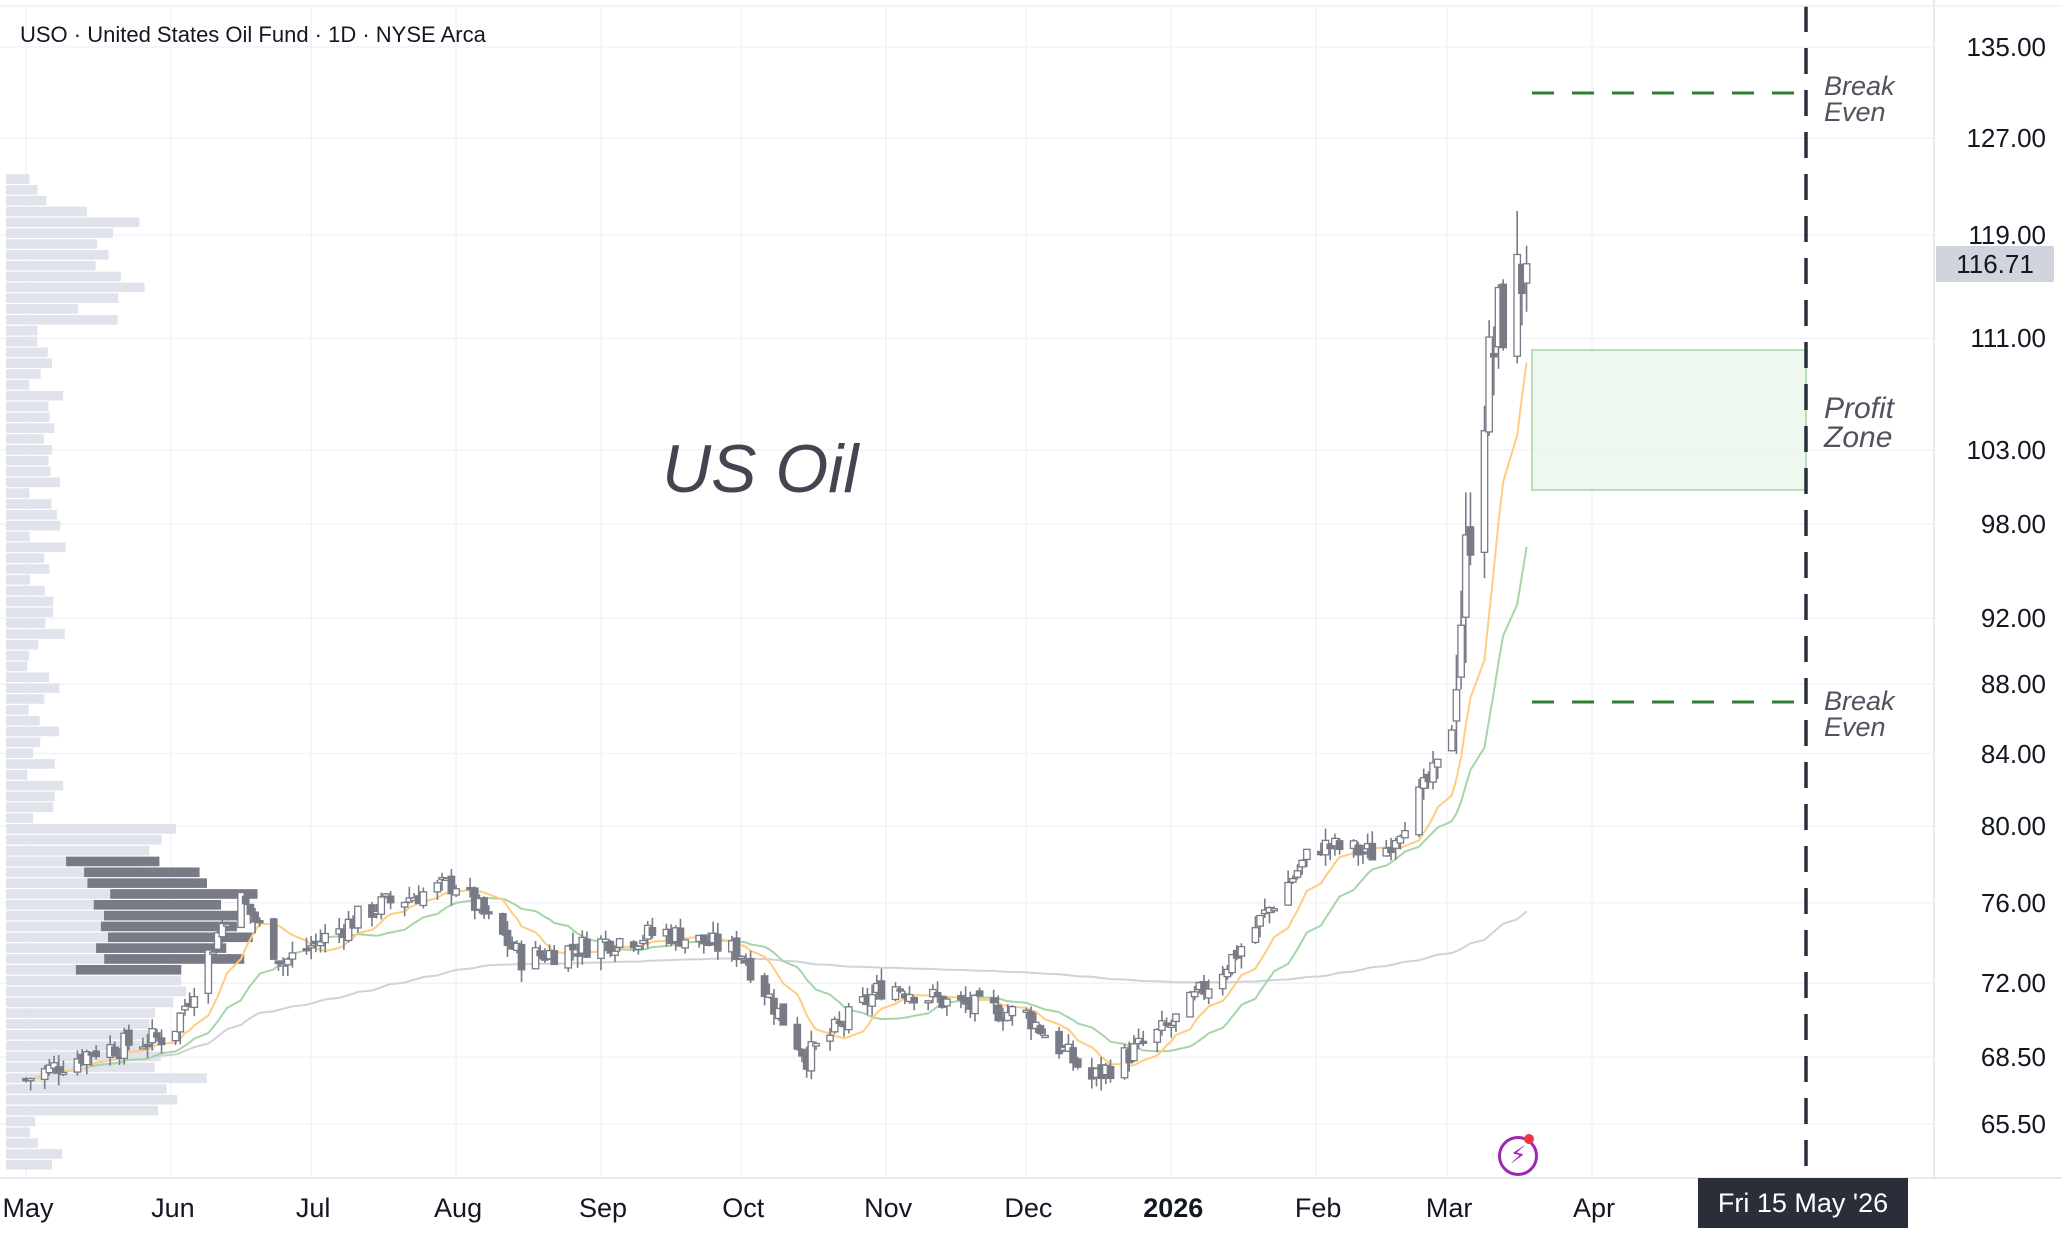 The width and height of the screenshot is (2062, 1244). What do you see at coordinates (1173, 1208) in the screenshot?
I see `time-tick-label: 2026` at bounding box center [1173, 1208].